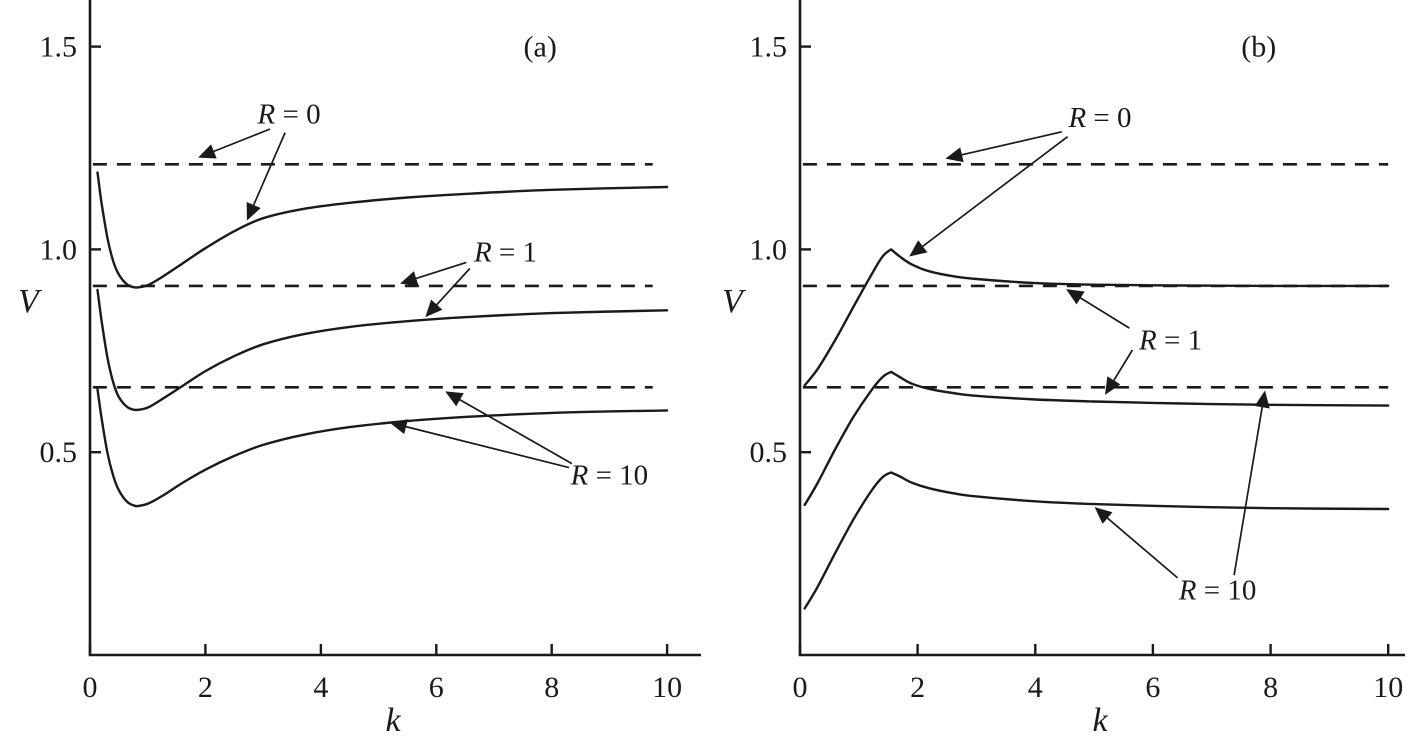 This screenshot has height=747, width=1408. What do you see at coordinates (540, 47) in the screenshot?
I see `panel-label: (a)` at bounding box center [540, 47].